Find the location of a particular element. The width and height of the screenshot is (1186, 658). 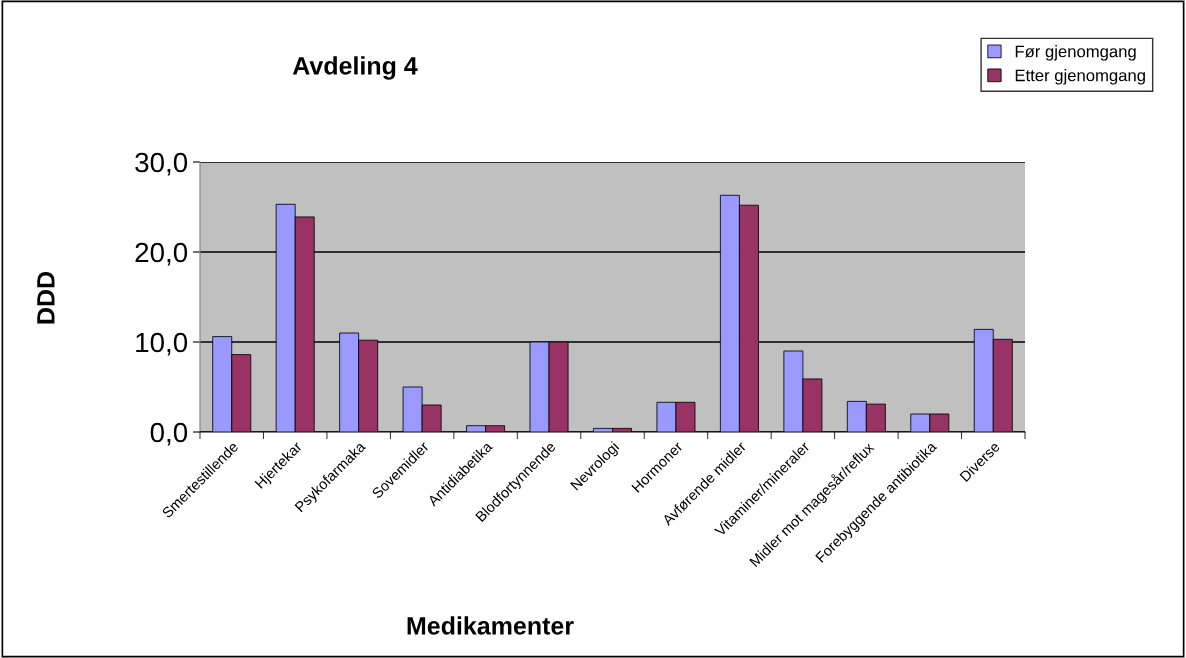

y-tick-label: 20,0 is located at coordinates (161, 254).